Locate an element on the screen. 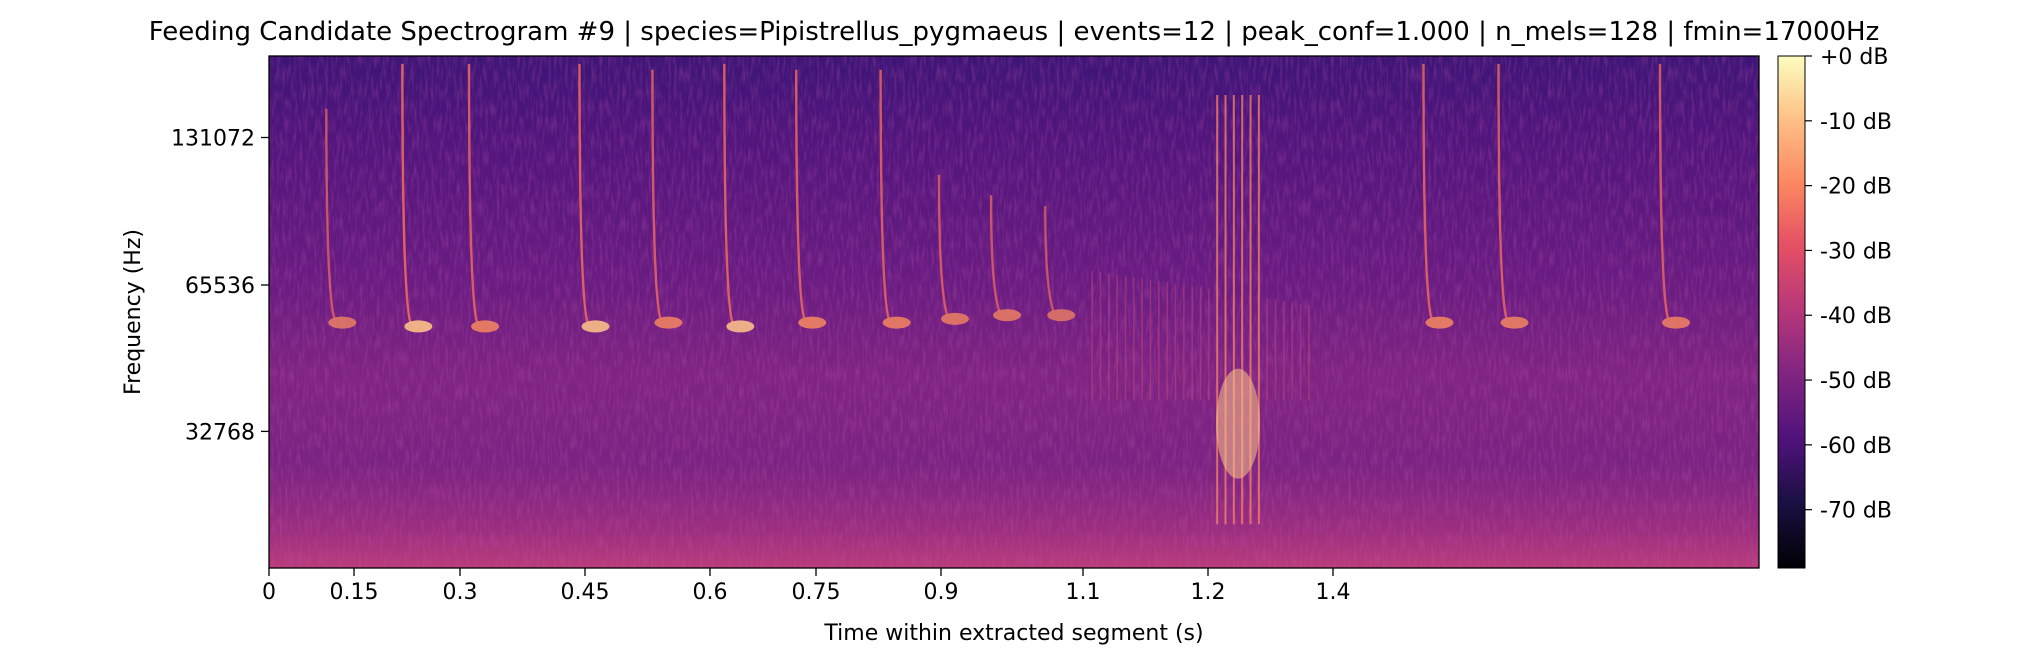 The width and height of the screenshot is (2029, 664). colorbar is located at coordinates (1791, 312).